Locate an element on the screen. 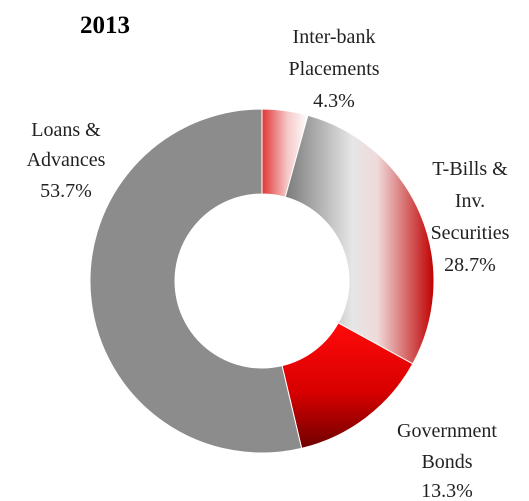  chart-title: 2013 is located at coordinates (105, 25).